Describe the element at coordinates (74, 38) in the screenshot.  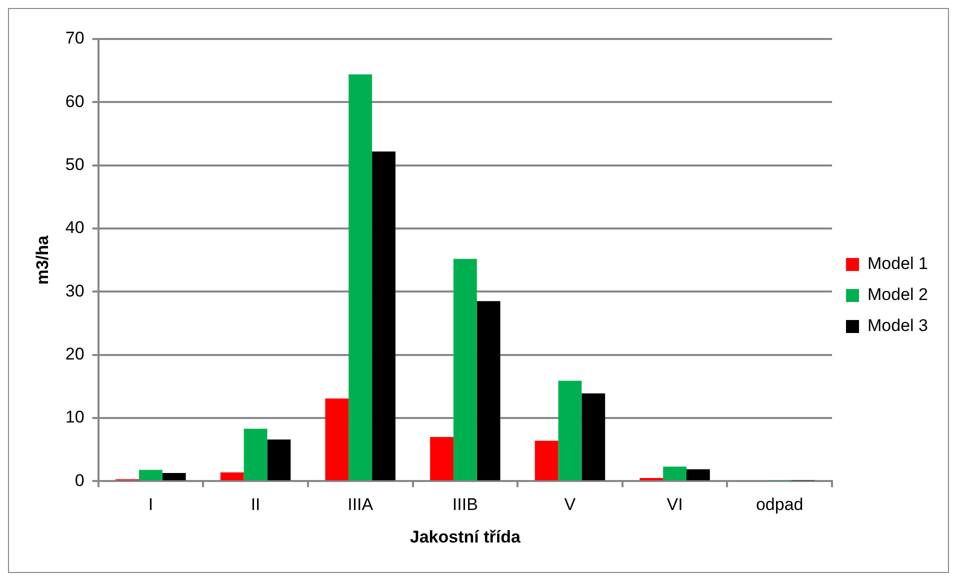
I see `y-tick-label: 70` at that location.